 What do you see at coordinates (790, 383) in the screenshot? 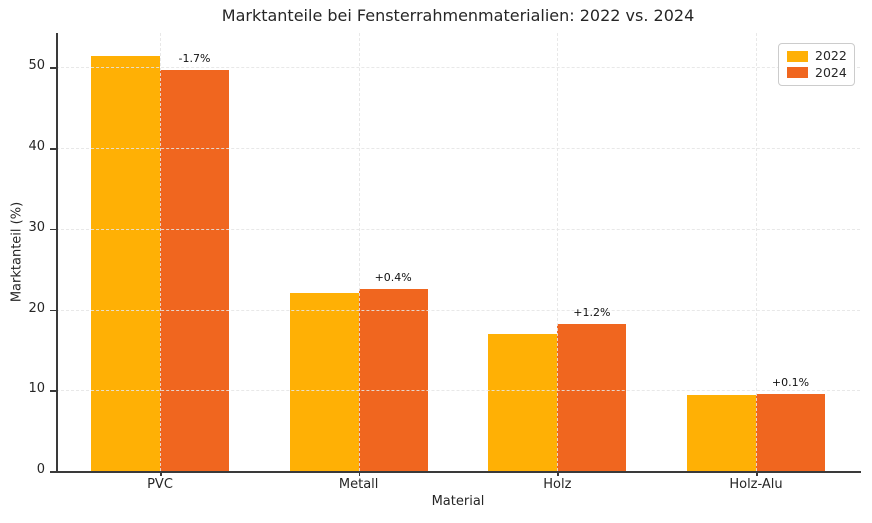
I see `bar-delta-annotation: +0.1%` at bounding box center [790, 383].